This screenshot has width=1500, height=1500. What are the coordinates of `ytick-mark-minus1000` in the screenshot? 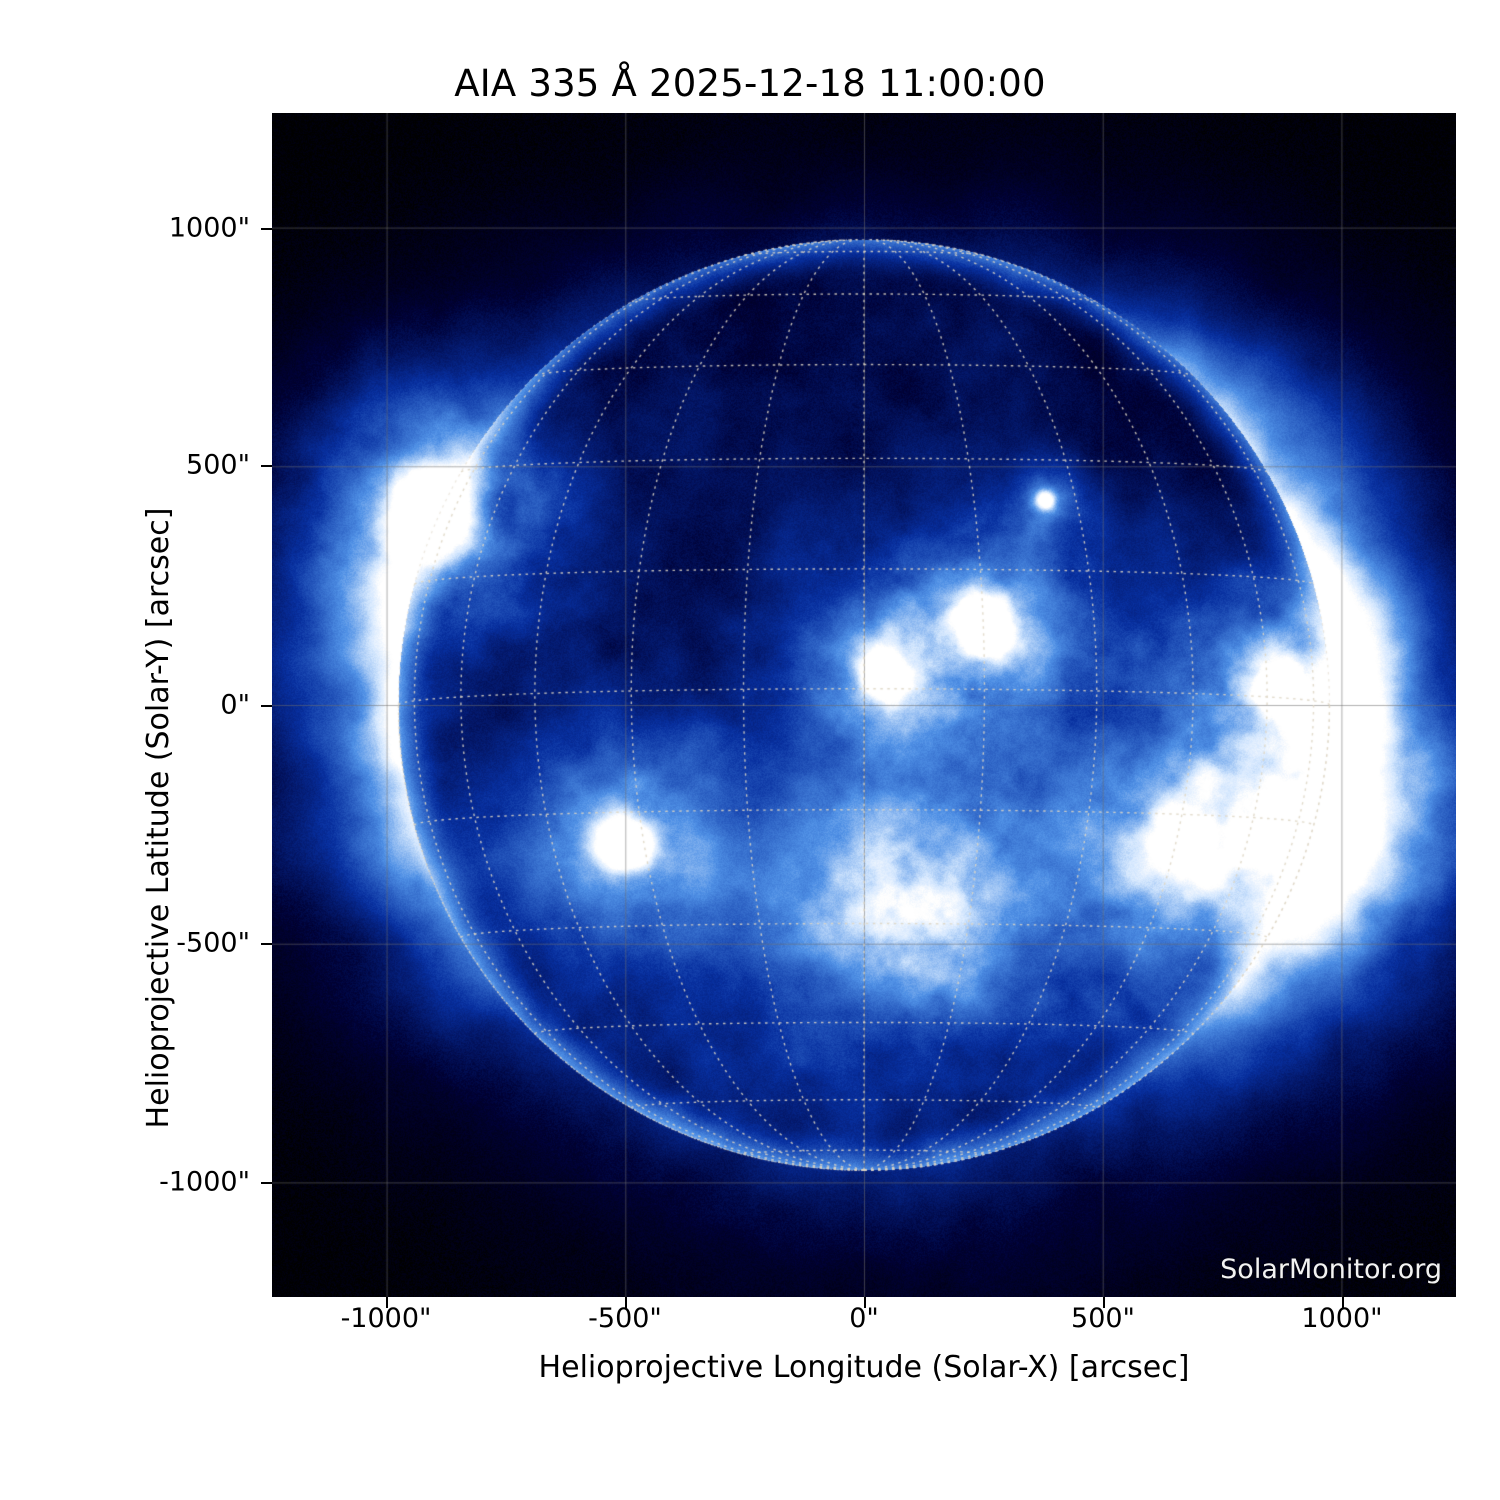 It's located at (266, 1183).